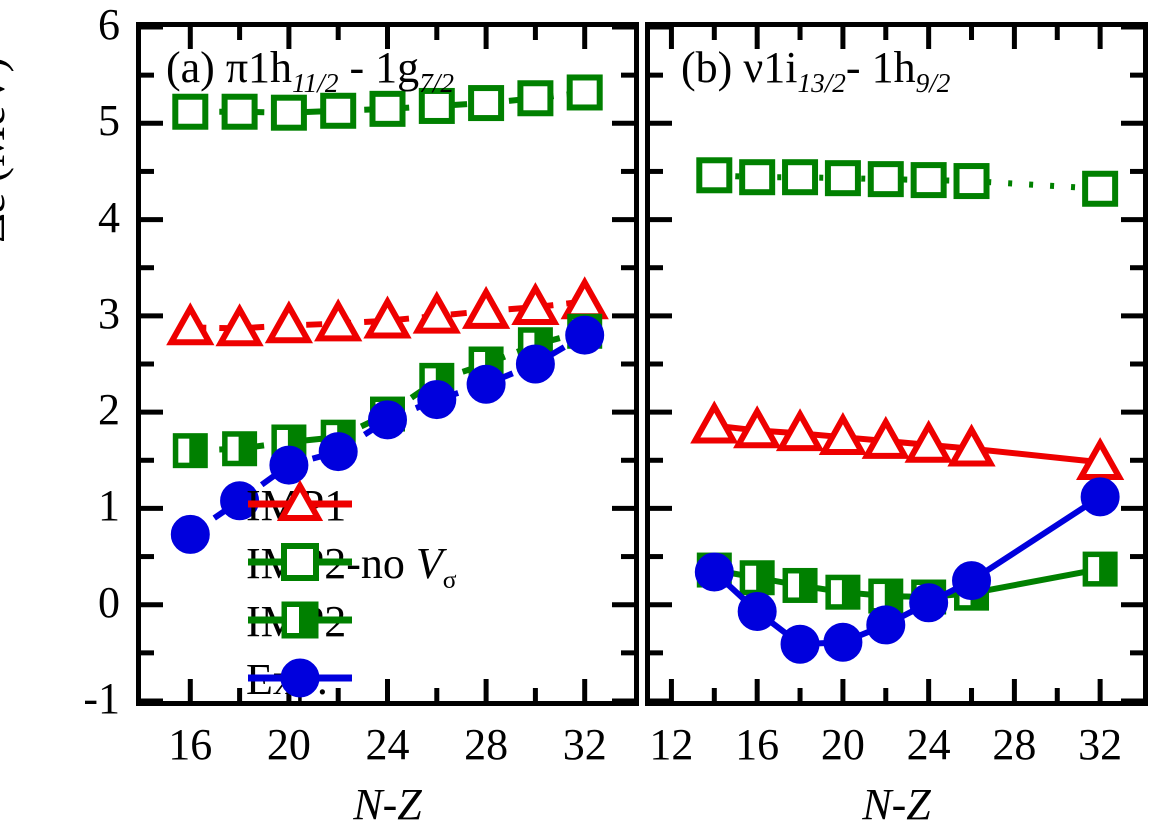 This screenshot has width=1162, height=840. I want to click on legend-item-exp: Exp., so click(299, 679).